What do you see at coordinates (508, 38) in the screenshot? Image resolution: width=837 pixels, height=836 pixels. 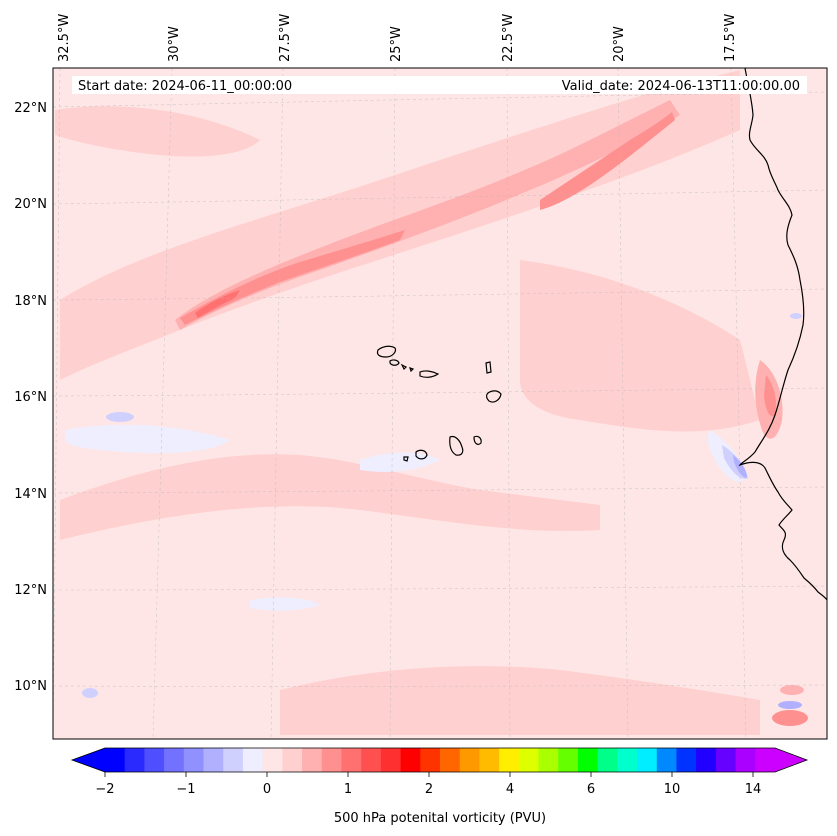 I see `lon-label: 22.5°W` at bounding box center [508, 38].